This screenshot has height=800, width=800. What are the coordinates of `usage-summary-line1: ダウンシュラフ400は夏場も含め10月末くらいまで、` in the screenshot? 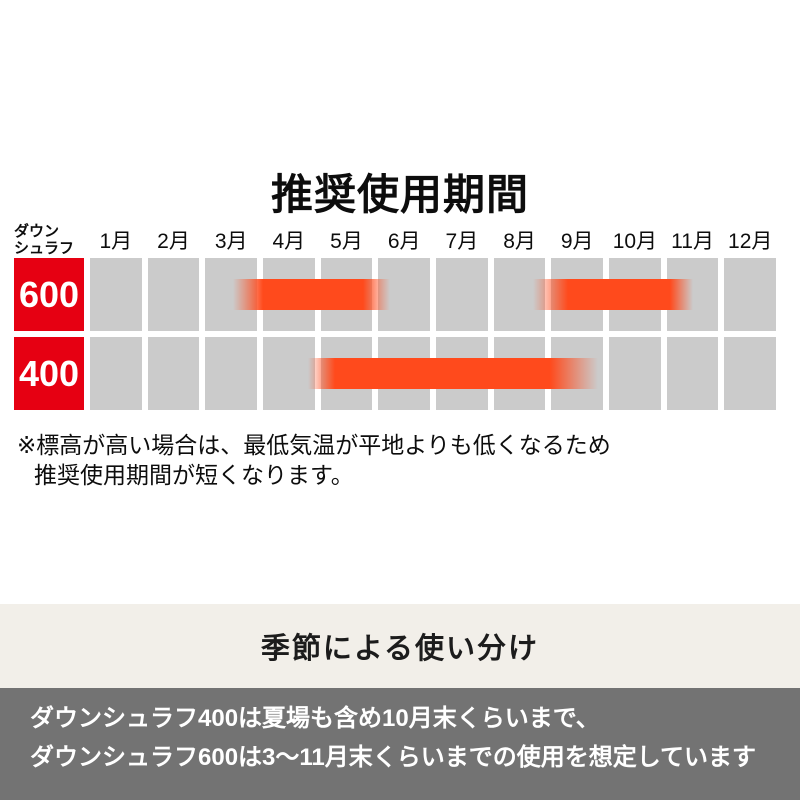 It's located at (315, 718).